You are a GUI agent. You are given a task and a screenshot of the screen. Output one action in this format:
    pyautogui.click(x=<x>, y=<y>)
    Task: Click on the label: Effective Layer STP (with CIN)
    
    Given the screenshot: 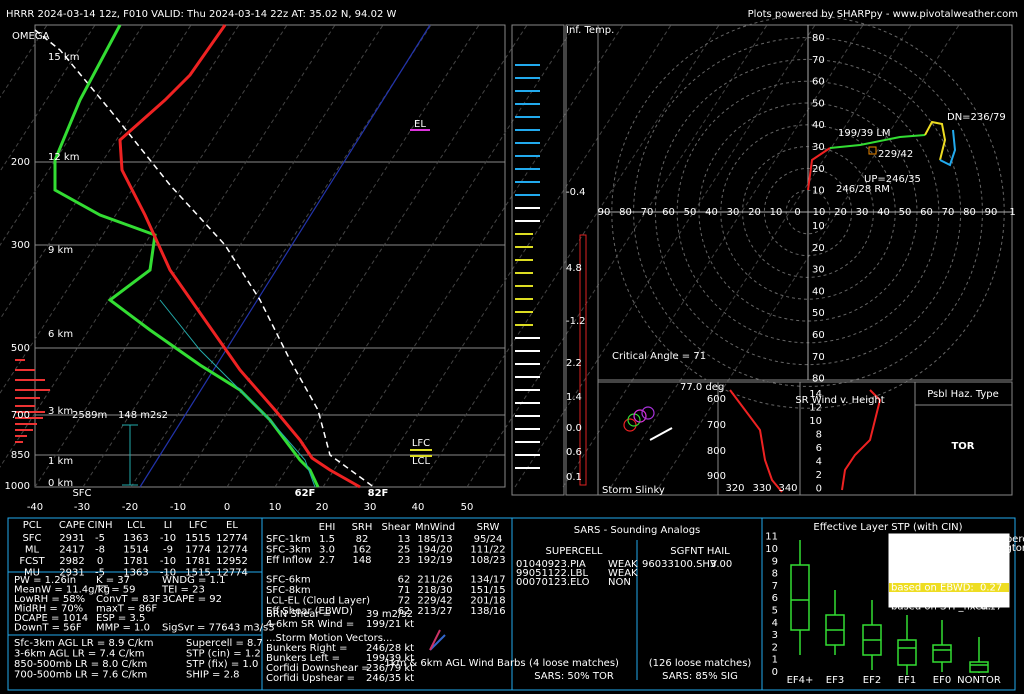 What is the action you would take?
    pyautogui.click(x=887, y=527)
    